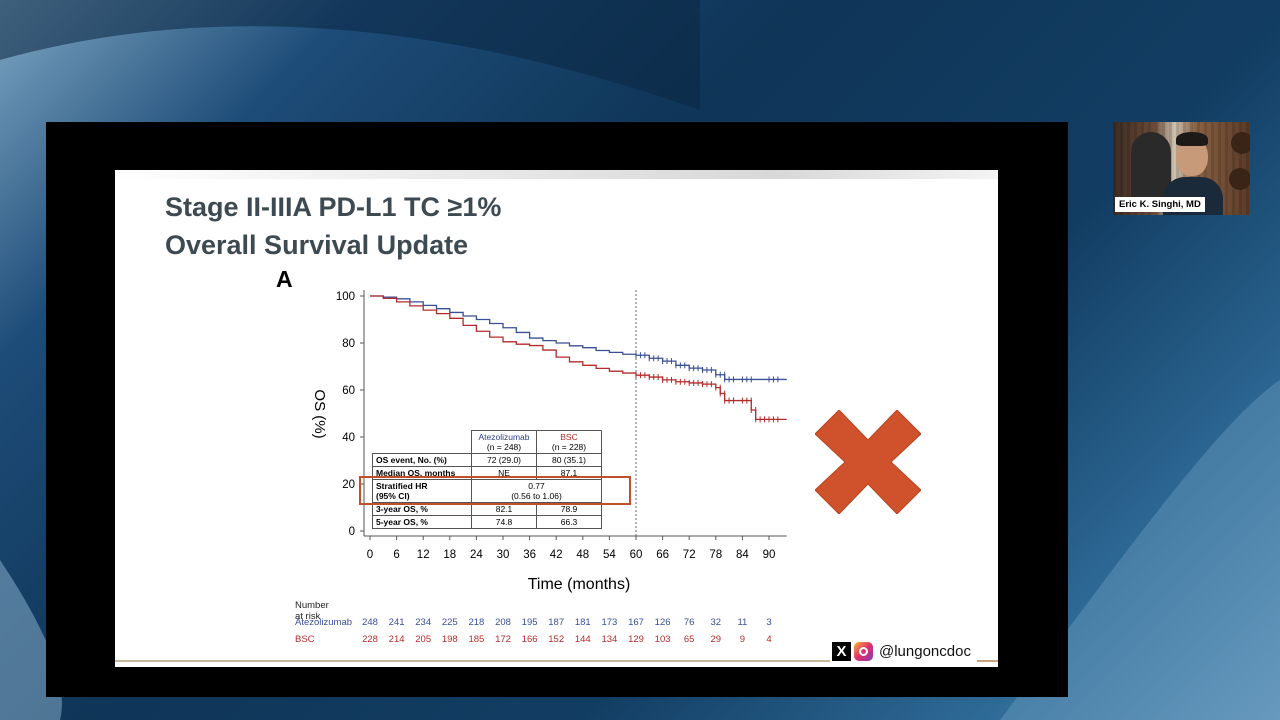  Describe the element at coordinates (529, 555) in the screenshot. I see `x-tick-label: 36` at that location.